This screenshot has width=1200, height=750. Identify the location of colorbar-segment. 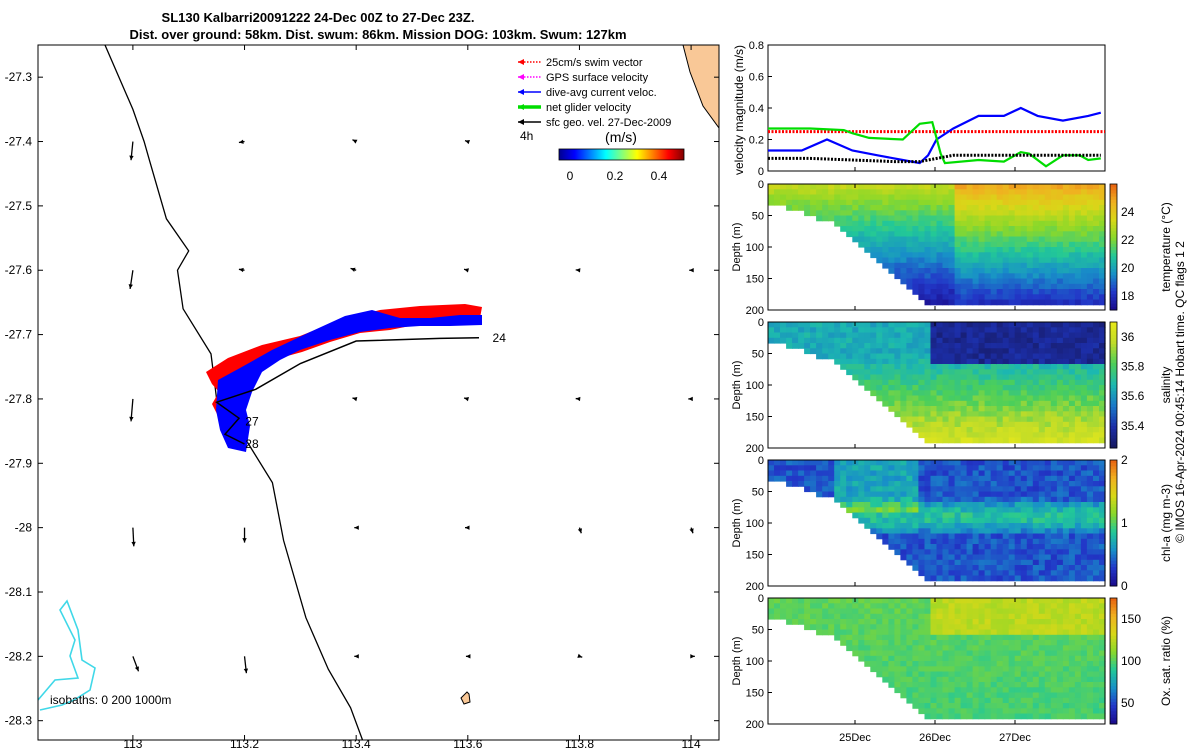
(1113, 195).